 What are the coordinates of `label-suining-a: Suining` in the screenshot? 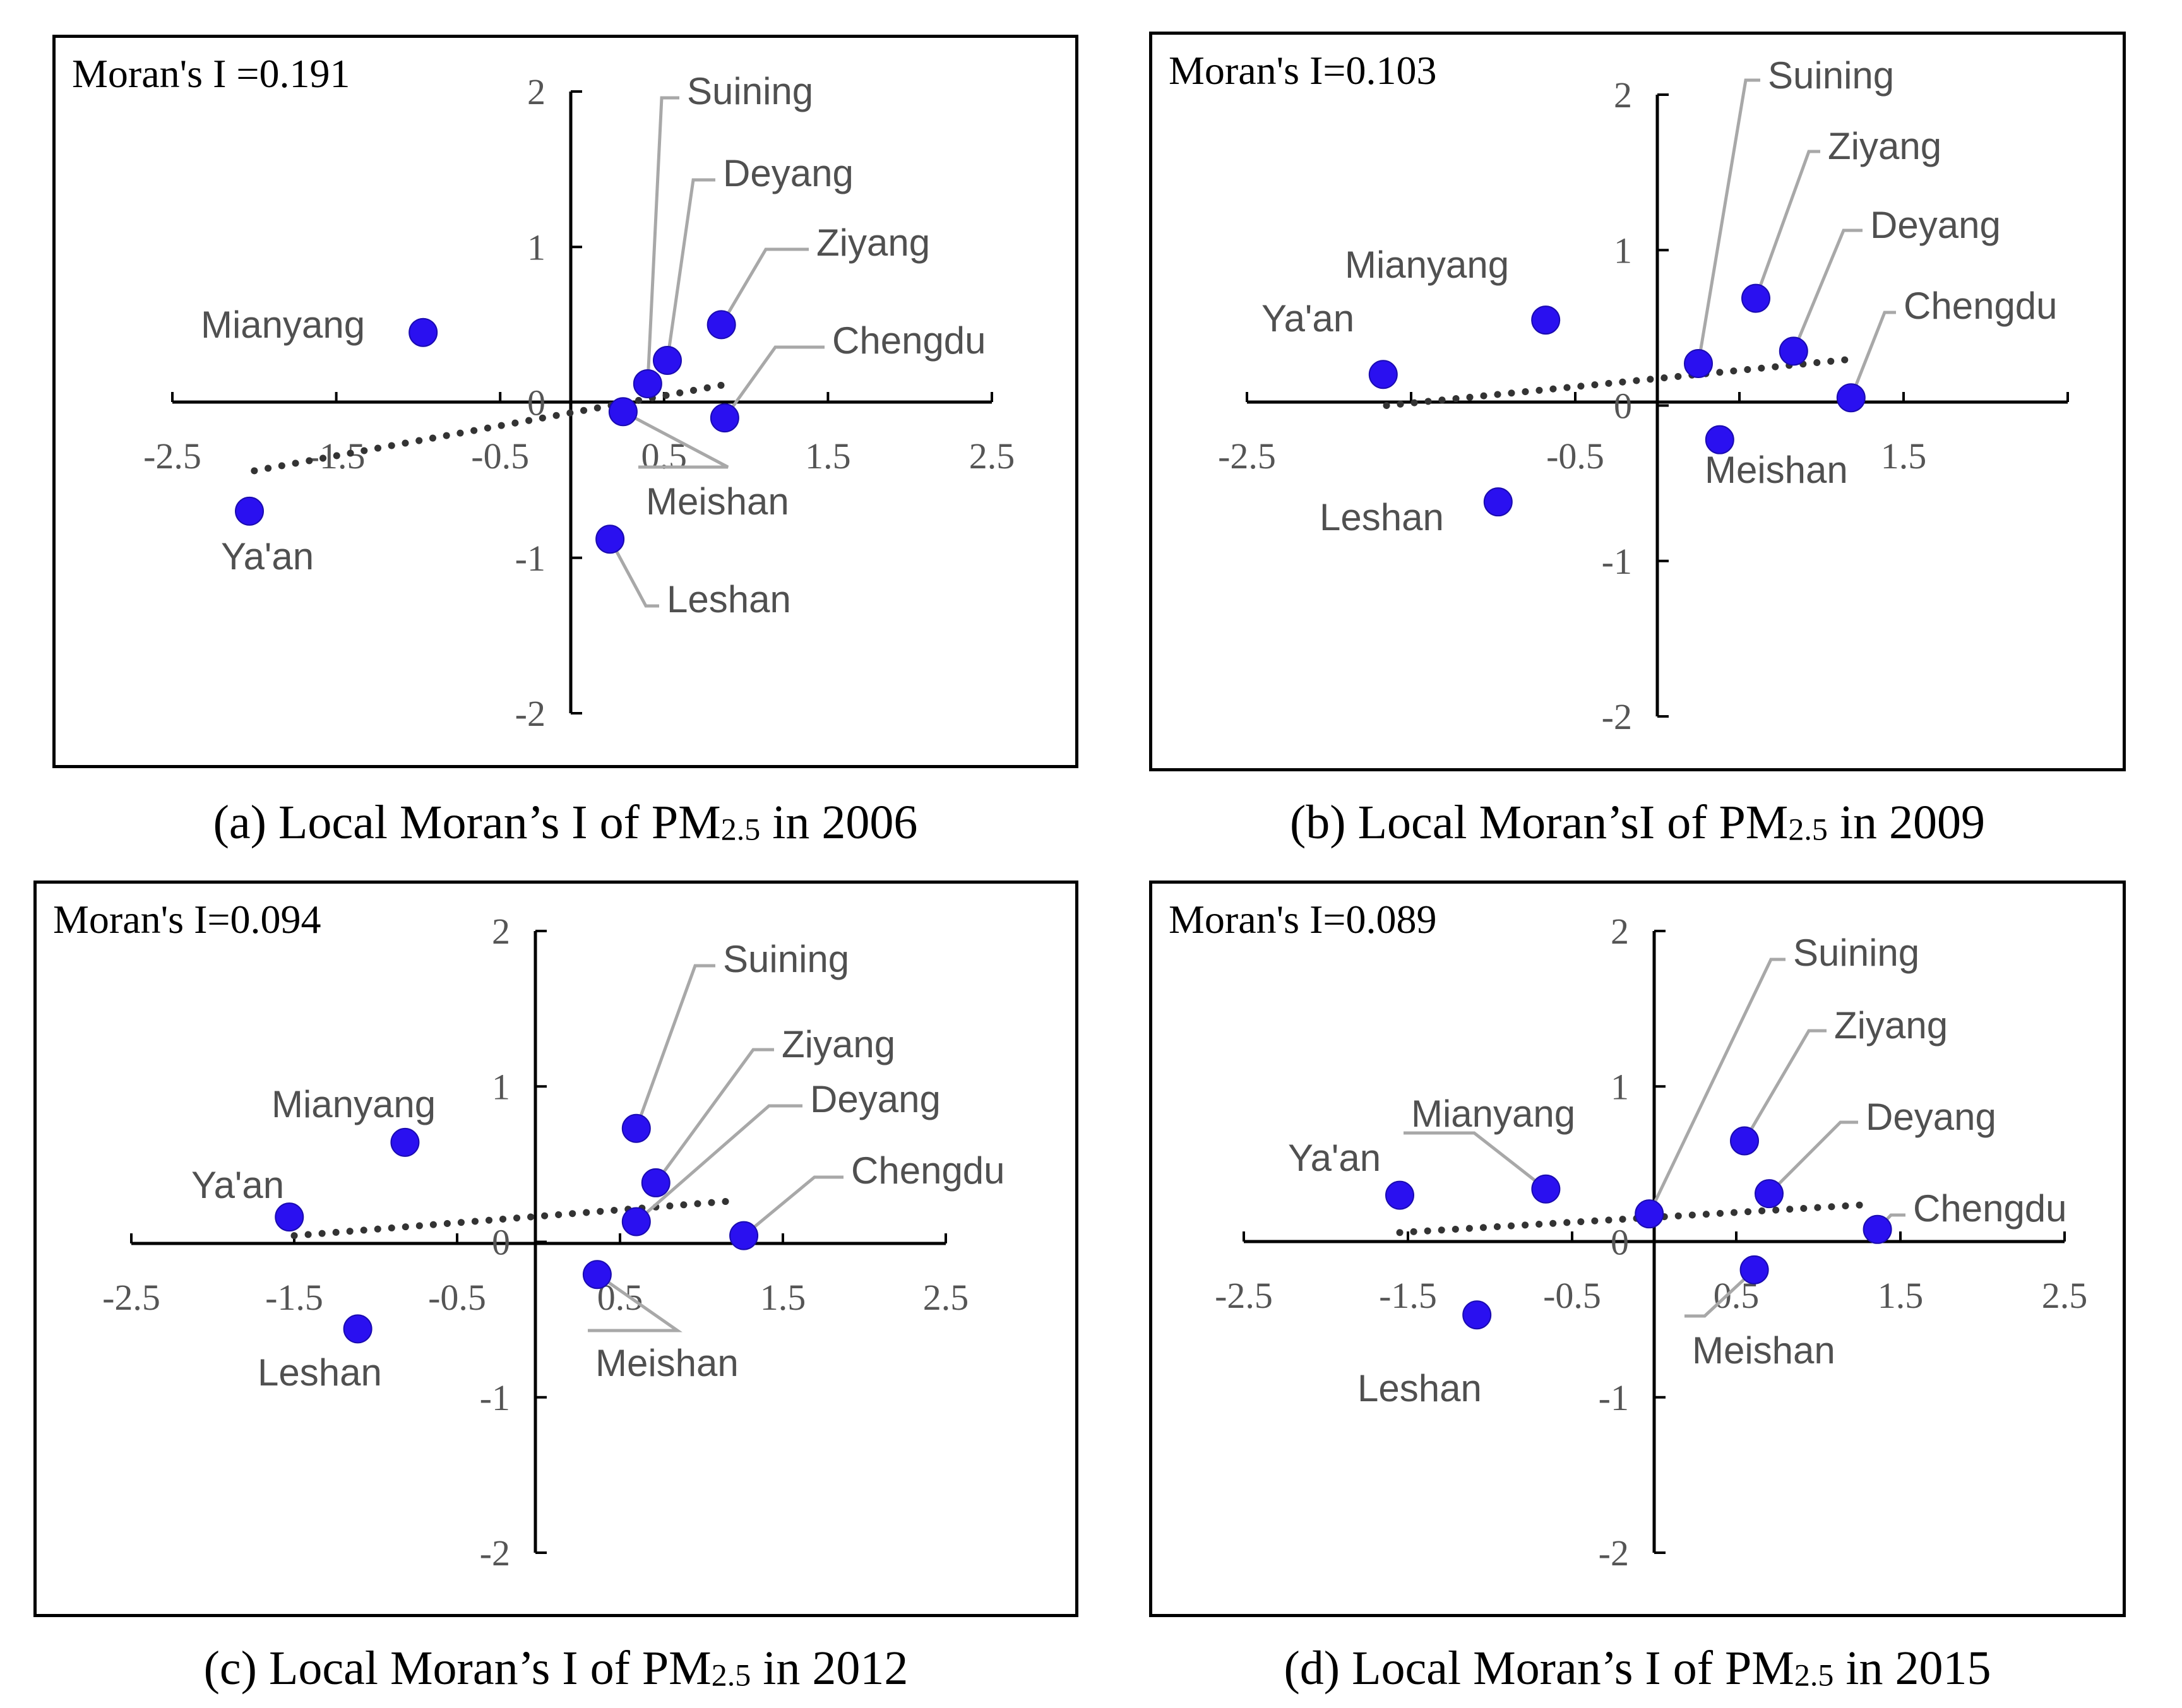 It's located at (750, 91).